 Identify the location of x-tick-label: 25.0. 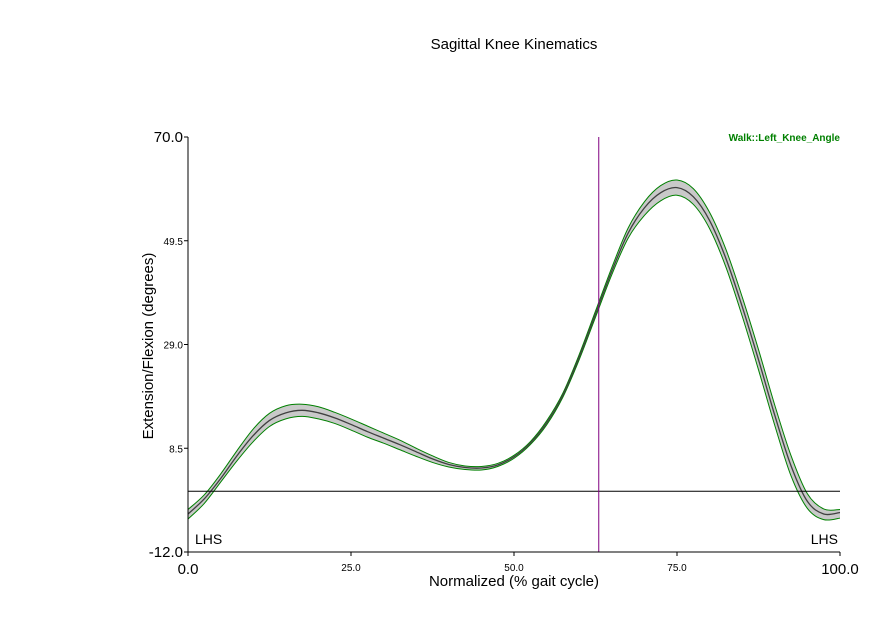
(351, 568).